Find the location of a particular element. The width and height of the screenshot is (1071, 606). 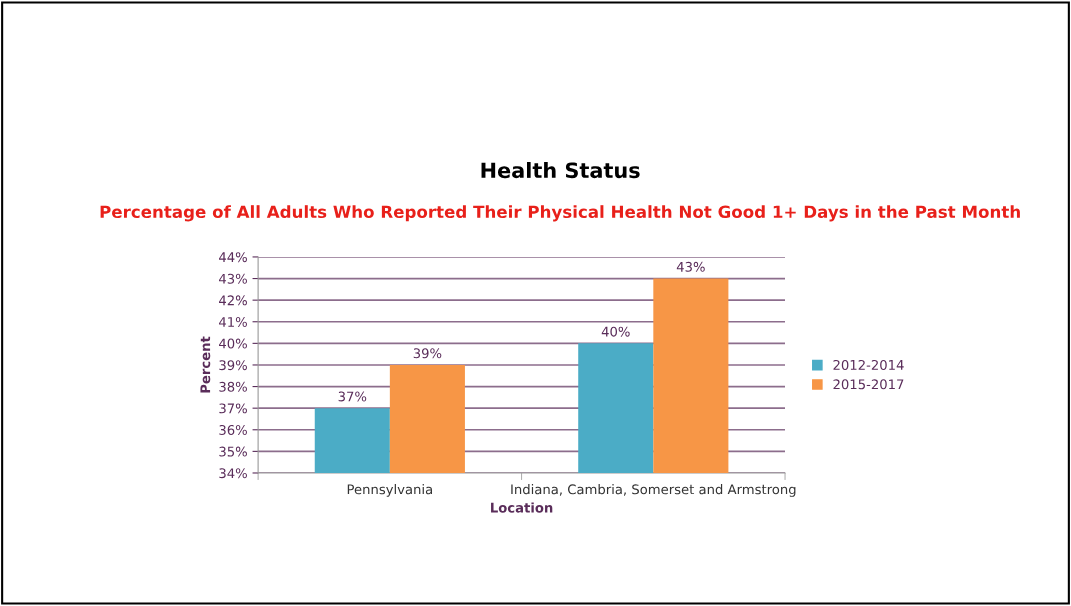

y-tick-label: 42% is located at coordinates (233, 300).